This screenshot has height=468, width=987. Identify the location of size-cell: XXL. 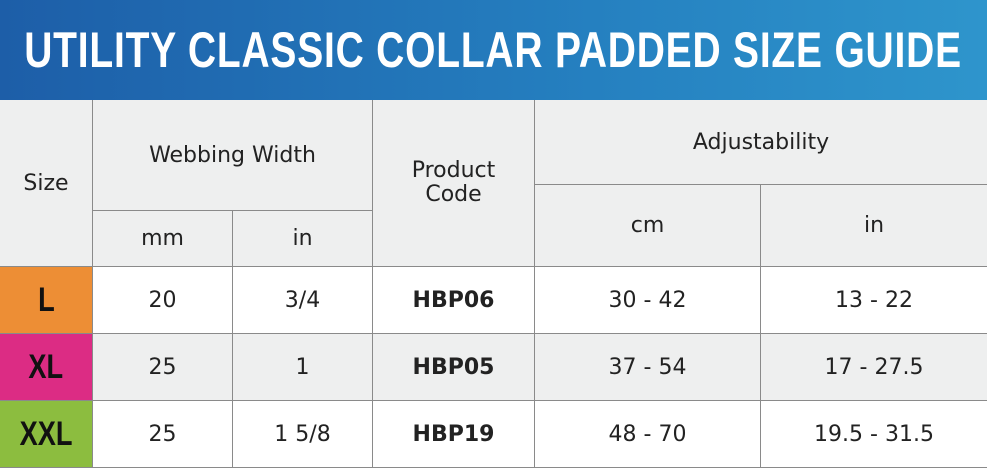
(46, 434).